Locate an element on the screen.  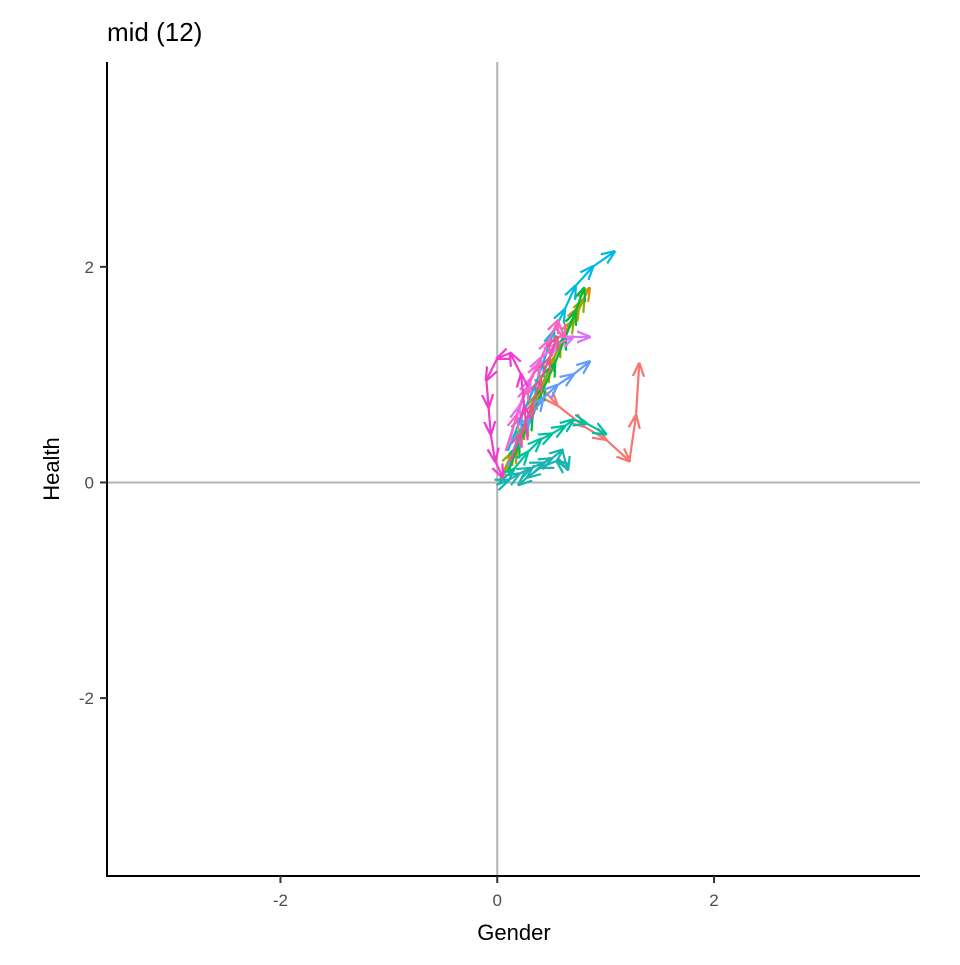
x-axis-title: Gender is located at coordinates (513, 932).